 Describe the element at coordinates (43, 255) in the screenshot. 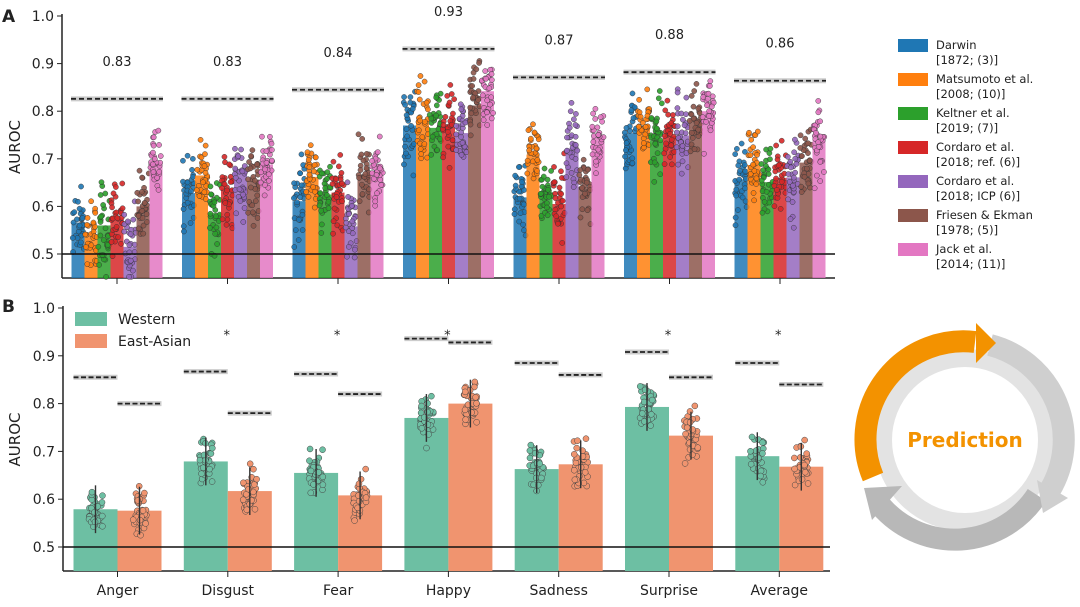

I see `y-tick-label: 0.5` at that location.